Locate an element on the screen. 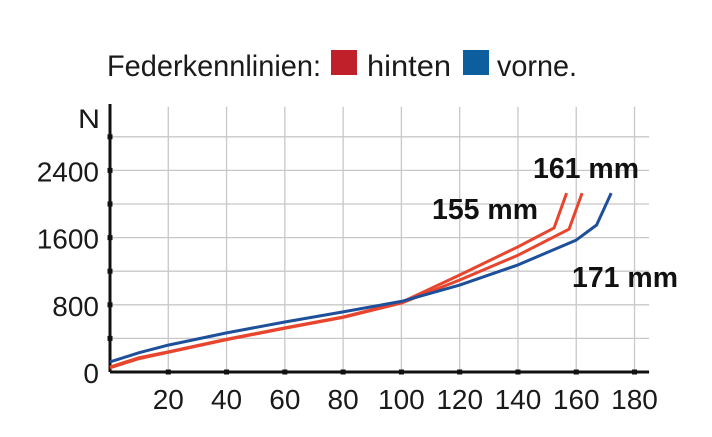 Image resolution: width=712 pixels, height=437 pixels. legend-label-vorne: vorne. is located at coordinates (537, 66).